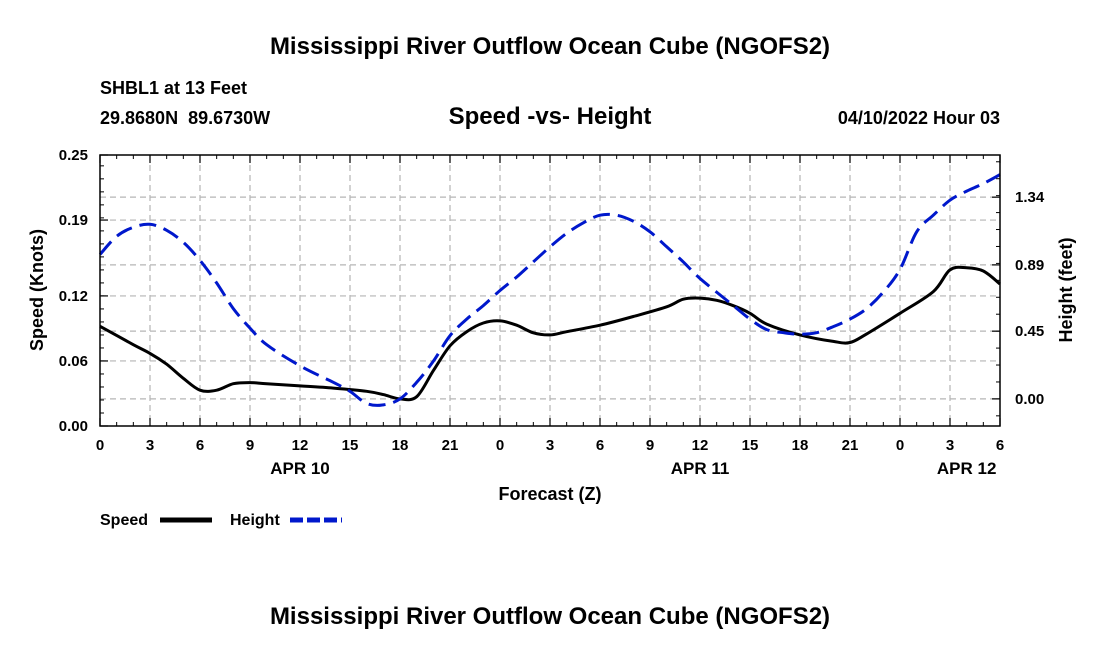 The width and height of the screenshot is (1100, 650). Describe the element at coordinates (1029, 265) in the screenshot. I see `y2-tick-label: 0.89` at that location.